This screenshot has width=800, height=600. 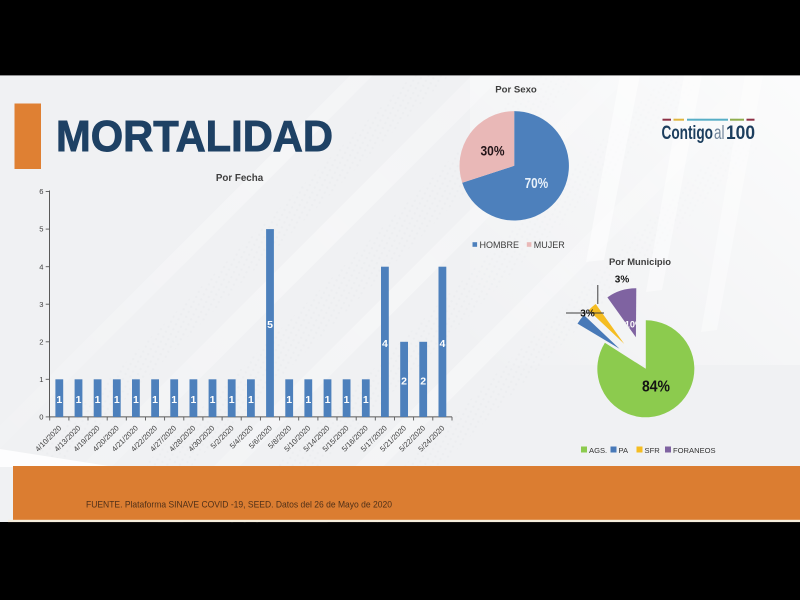 I want to click on svg-text: MORTALIDAD, so click(x=194, y=136).